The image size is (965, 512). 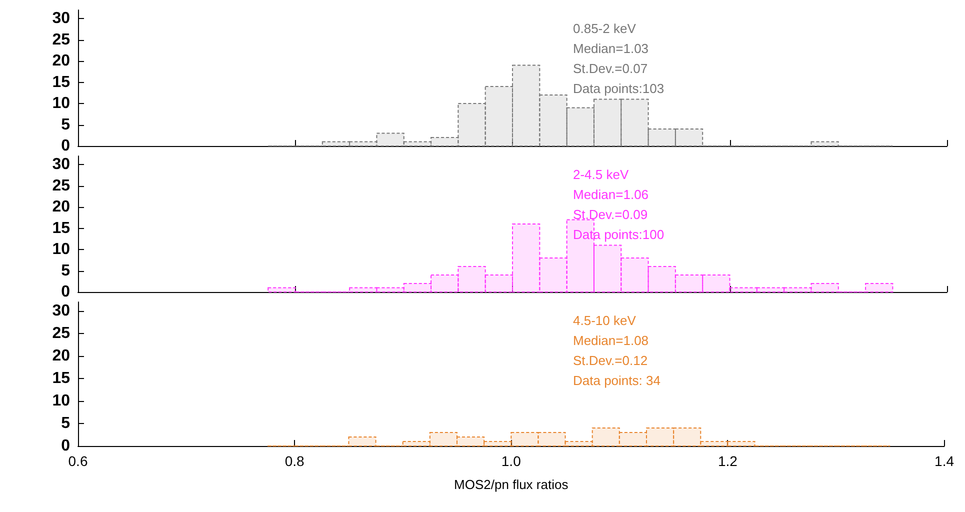 What do you see at coordinates (618, 88) in the screenshot?
I see `annotation: Data points:103` at bounding box center [618, 88].